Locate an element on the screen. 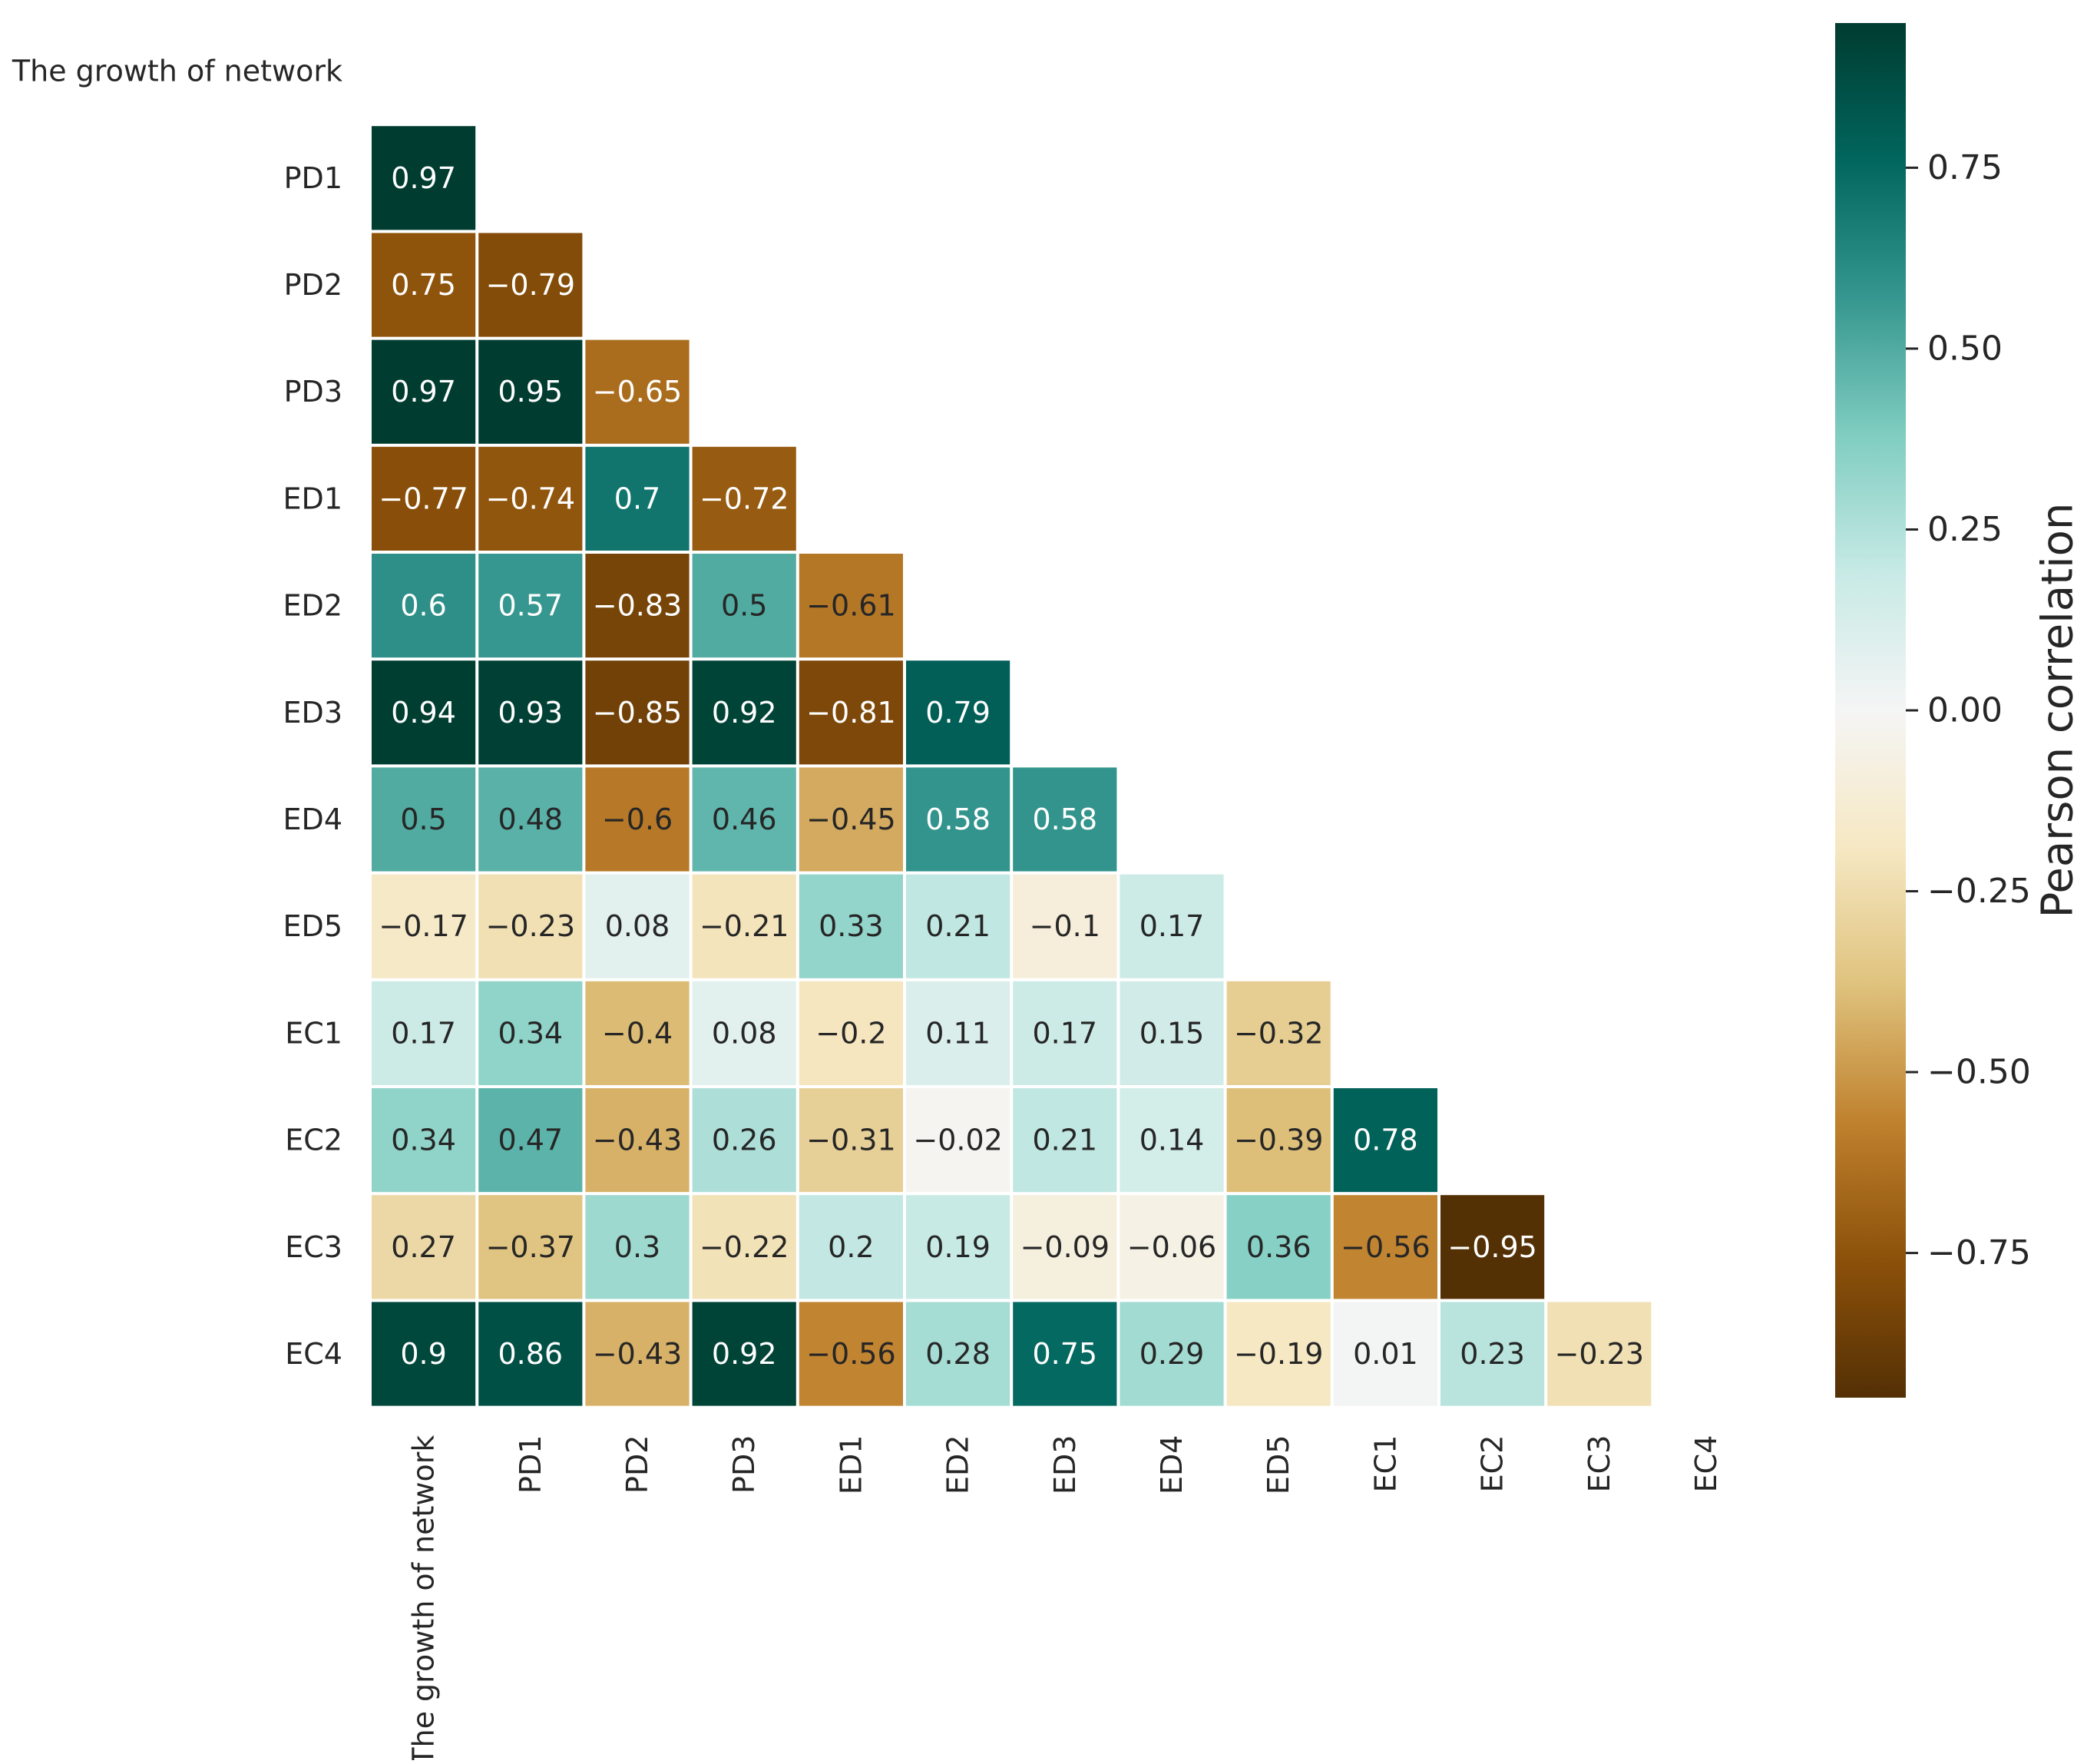 Image resolution: width=2097 pixels, height=1764 pixels. cell-value-label: −0.72 is located at coordinates (745, 498).